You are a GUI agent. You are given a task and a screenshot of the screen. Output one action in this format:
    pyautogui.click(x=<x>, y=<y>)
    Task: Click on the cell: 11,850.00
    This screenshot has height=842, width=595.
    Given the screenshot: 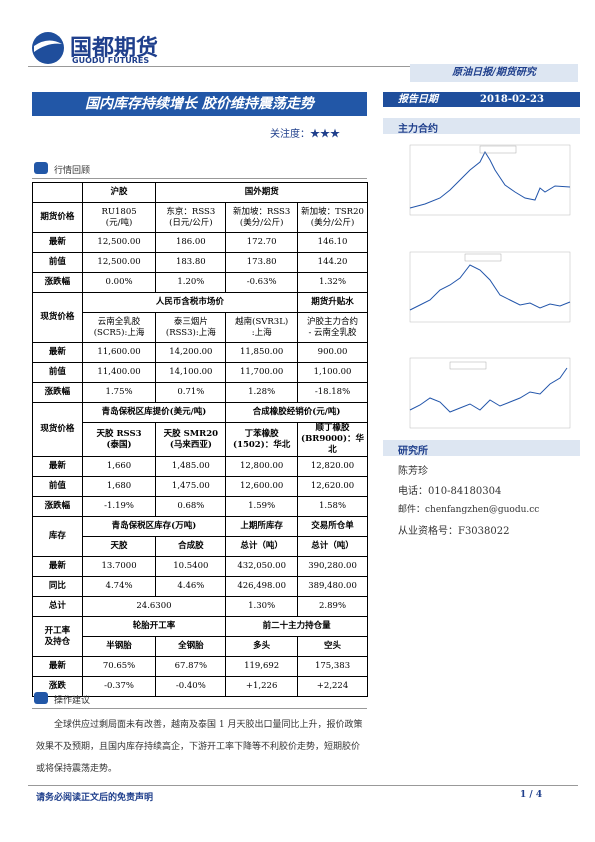 What is the action you would take?
    pyautogui.click(x=262, y=352)
    